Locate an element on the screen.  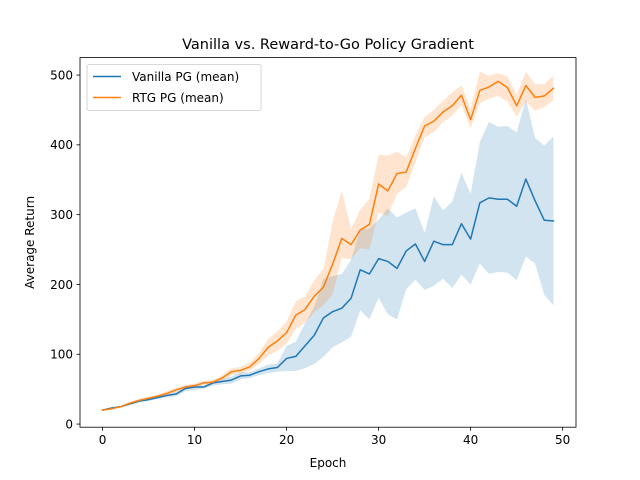
chart-title: Vanilla vs. Reward-to-Go Policy Gradient is located at coordinates (328, 45).